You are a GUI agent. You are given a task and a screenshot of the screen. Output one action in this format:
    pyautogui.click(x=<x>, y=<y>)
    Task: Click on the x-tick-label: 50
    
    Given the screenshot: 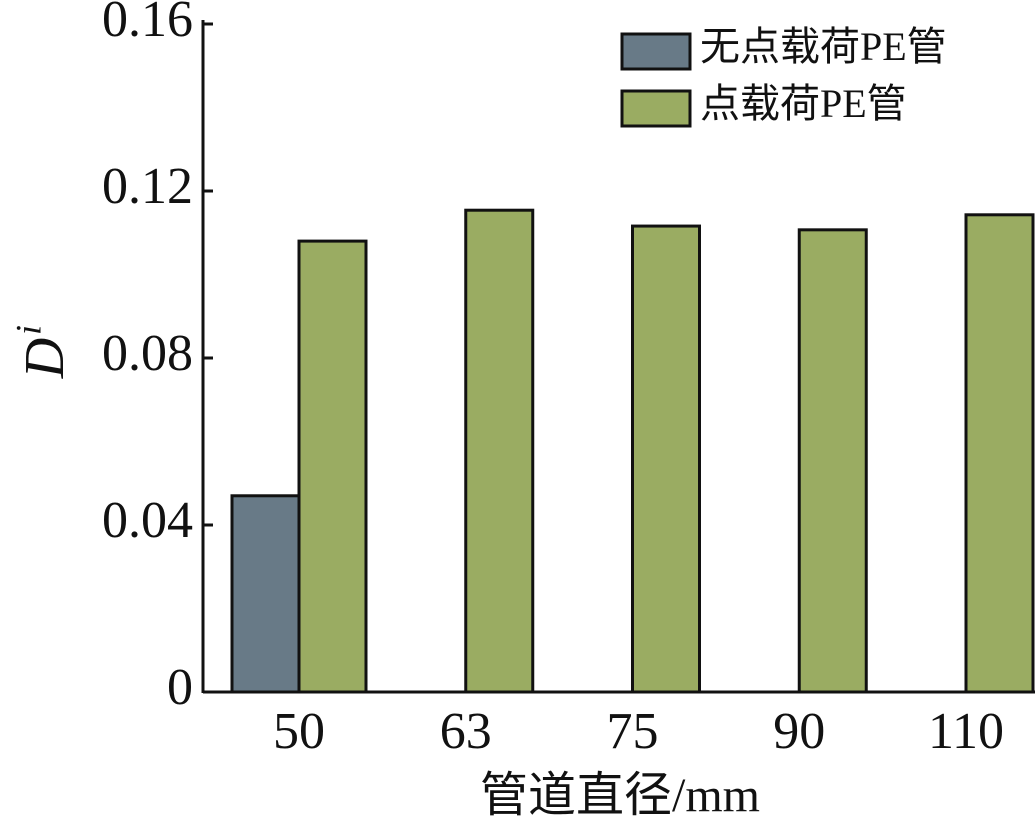 What is the action you would take?
    pyautogui.click(x=299, y=731)
    